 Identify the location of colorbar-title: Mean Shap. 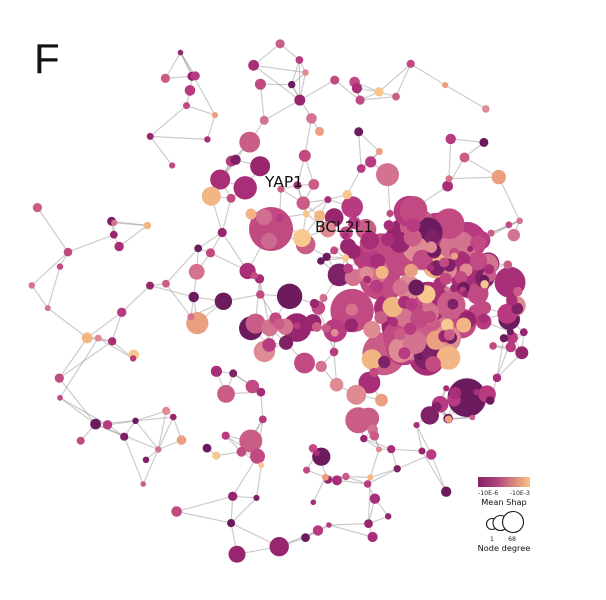
(504, 502).